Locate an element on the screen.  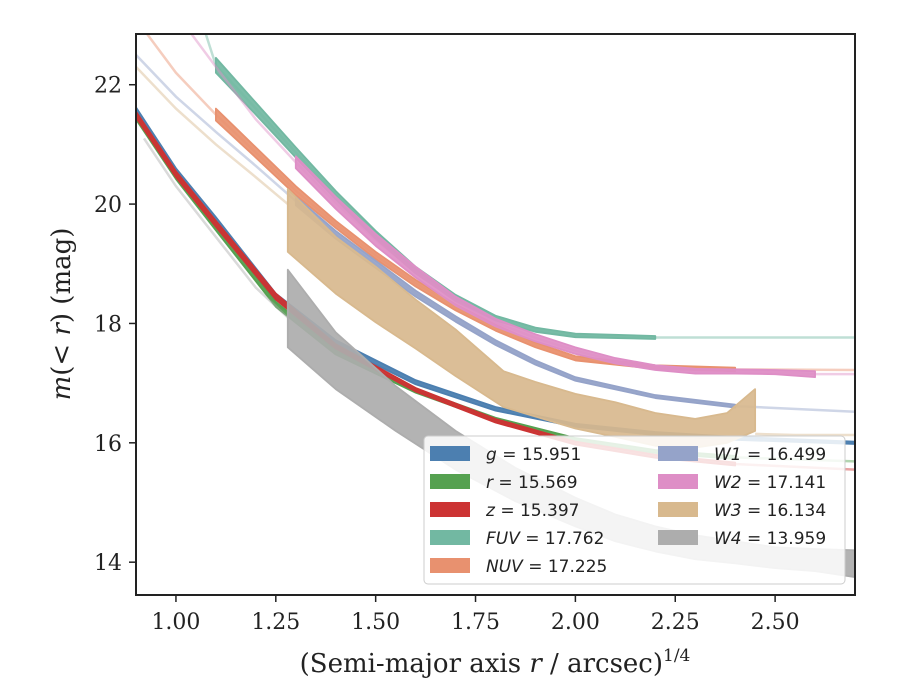
legend-item-nuv: NUV = 17.225 is located at coordinates (518, 567).